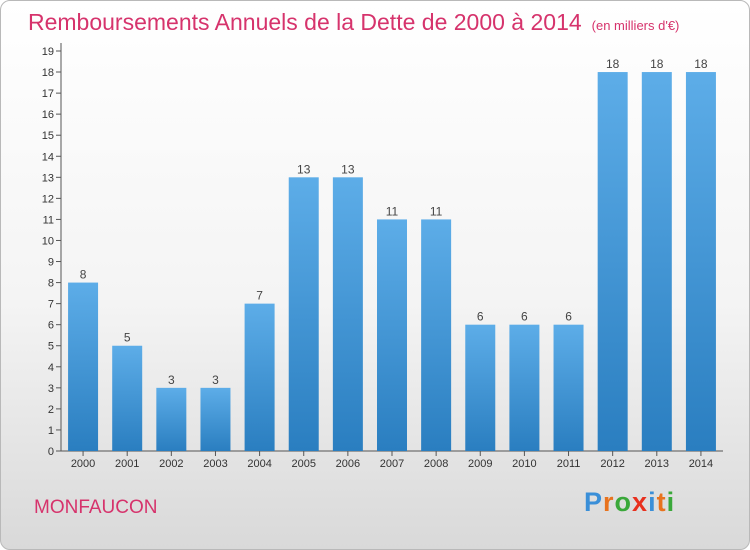 The height and width of the screenshot is (550, 750). Describe the element at coordinates (661, 502) in the screenshot. I see `logo-letter: t` at that location.